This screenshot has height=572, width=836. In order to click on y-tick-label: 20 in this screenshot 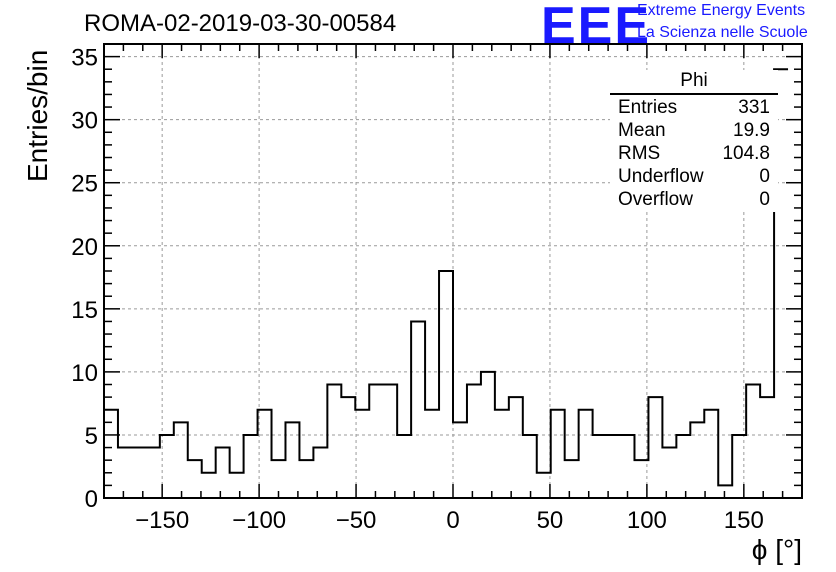, I will do `click(84, 247)`.